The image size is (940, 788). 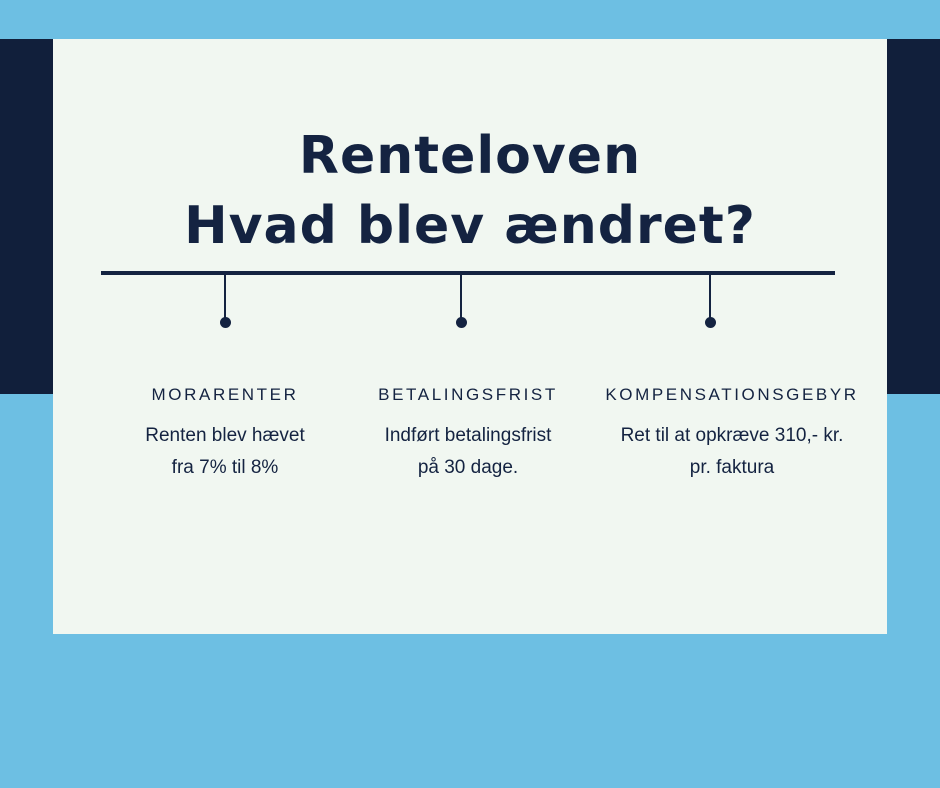 I want to click on item-heading: BETALINGSFRIST, so click(x=468, y=394).